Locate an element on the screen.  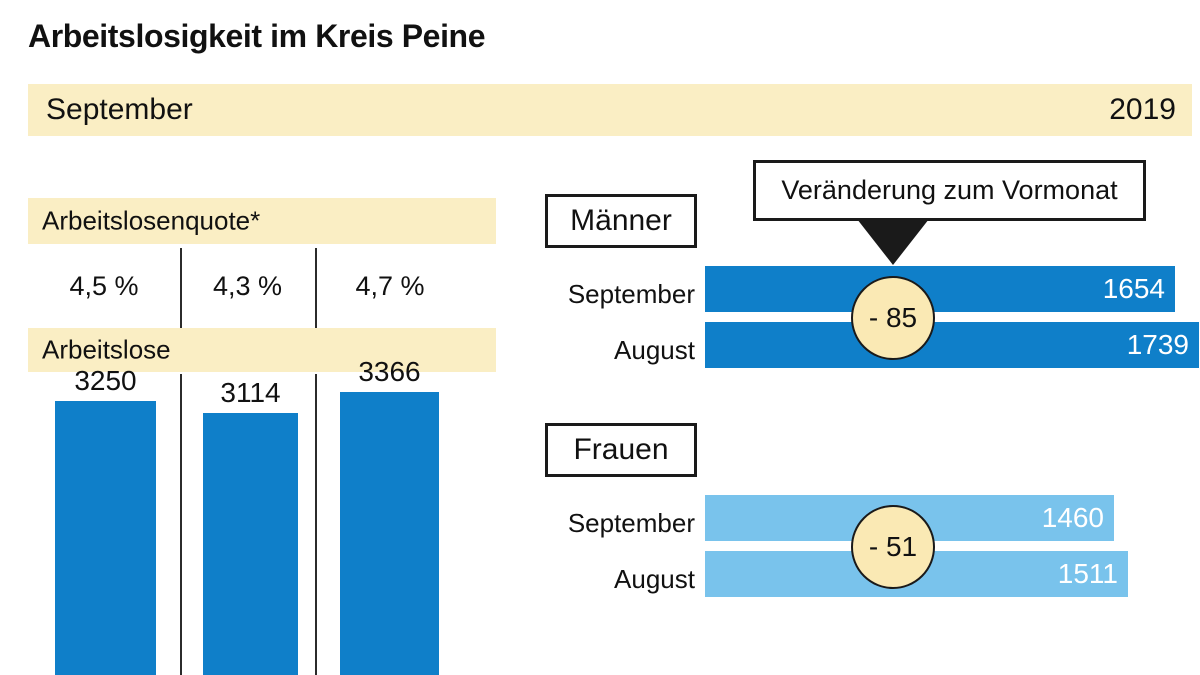
frauen-value-august: 1511 is located at coordinates (1087, 573).